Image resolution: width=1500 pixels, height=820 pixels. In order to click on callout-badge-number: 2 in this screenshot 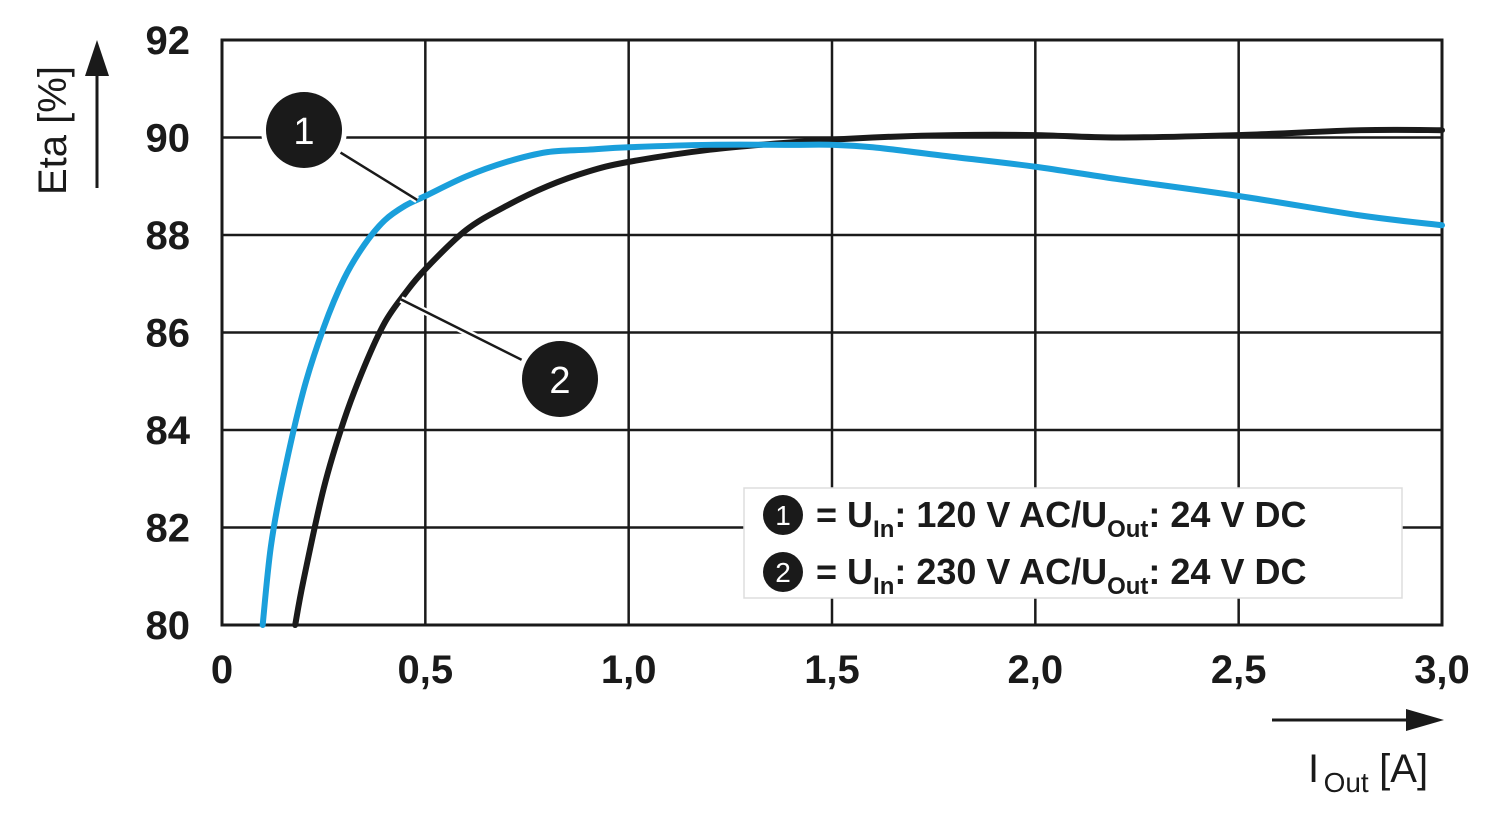, I will do `click(559, 381)`.